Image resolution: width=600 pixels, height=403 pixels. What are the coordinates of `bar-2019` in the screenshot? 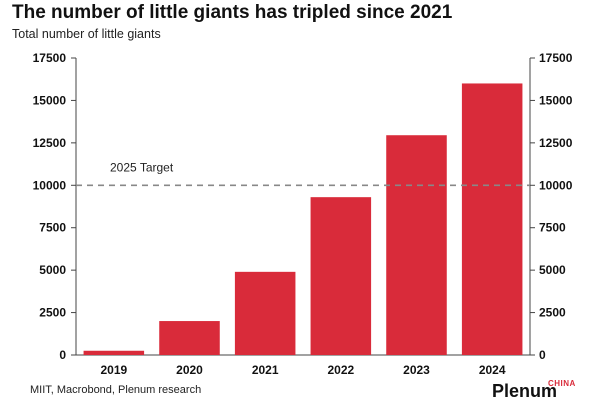 It's located at (114, 352).